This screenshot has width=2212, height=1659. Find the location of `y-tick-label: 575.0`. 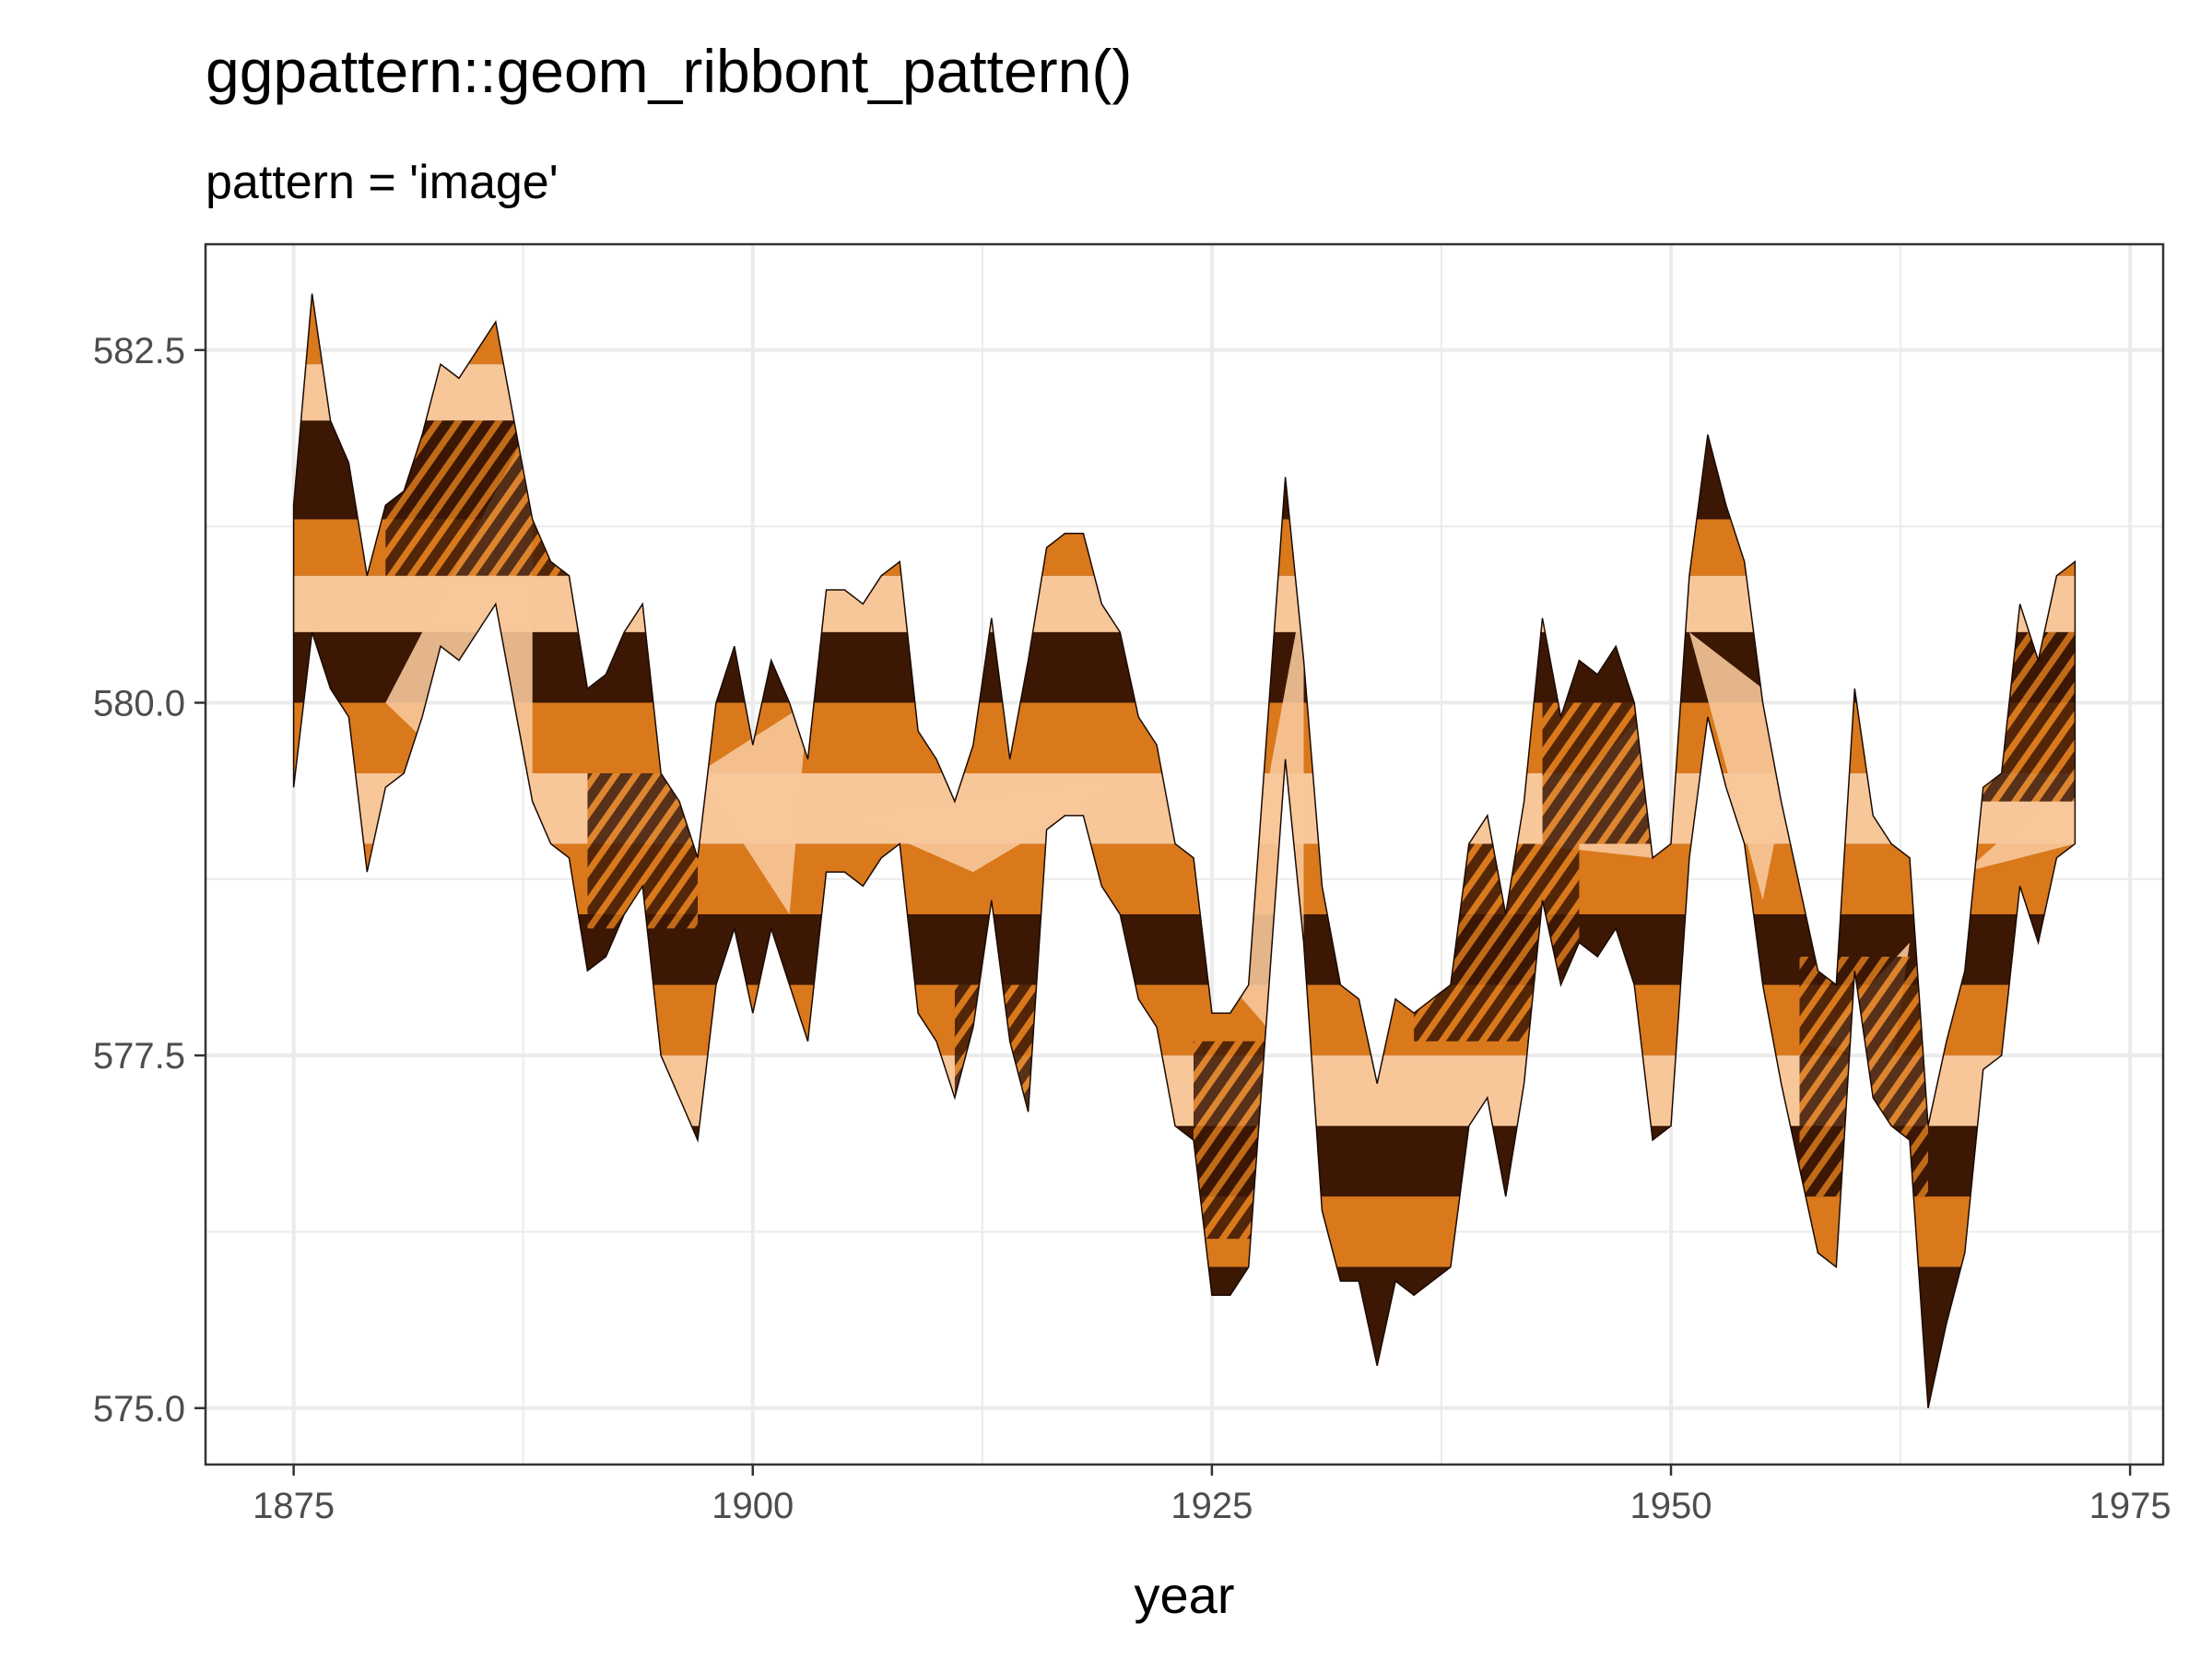

y-tick-label: 575.0 is located at coordinates (139, 1409).